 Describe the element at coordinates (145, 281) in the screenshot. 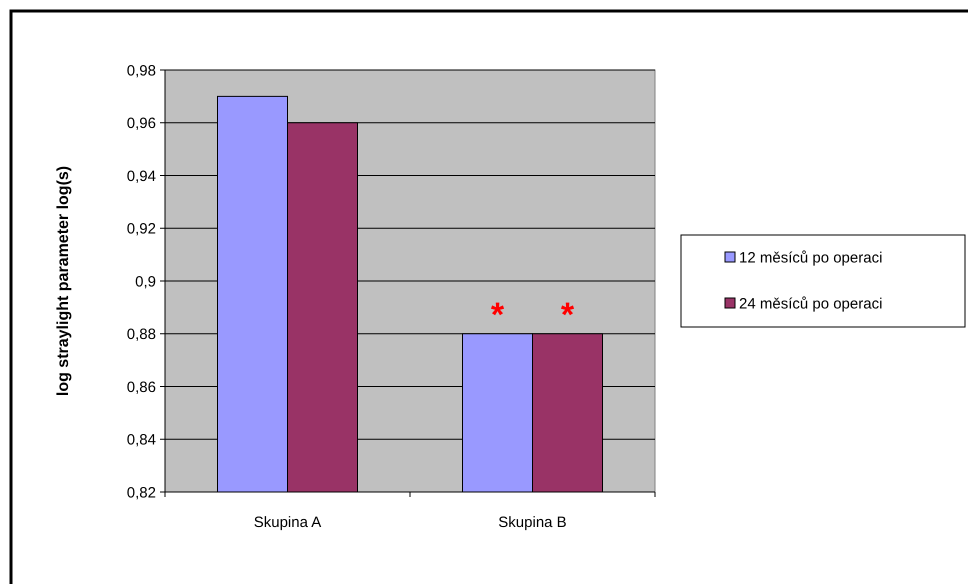

I see `y-tick-label: 0,9` at that location.